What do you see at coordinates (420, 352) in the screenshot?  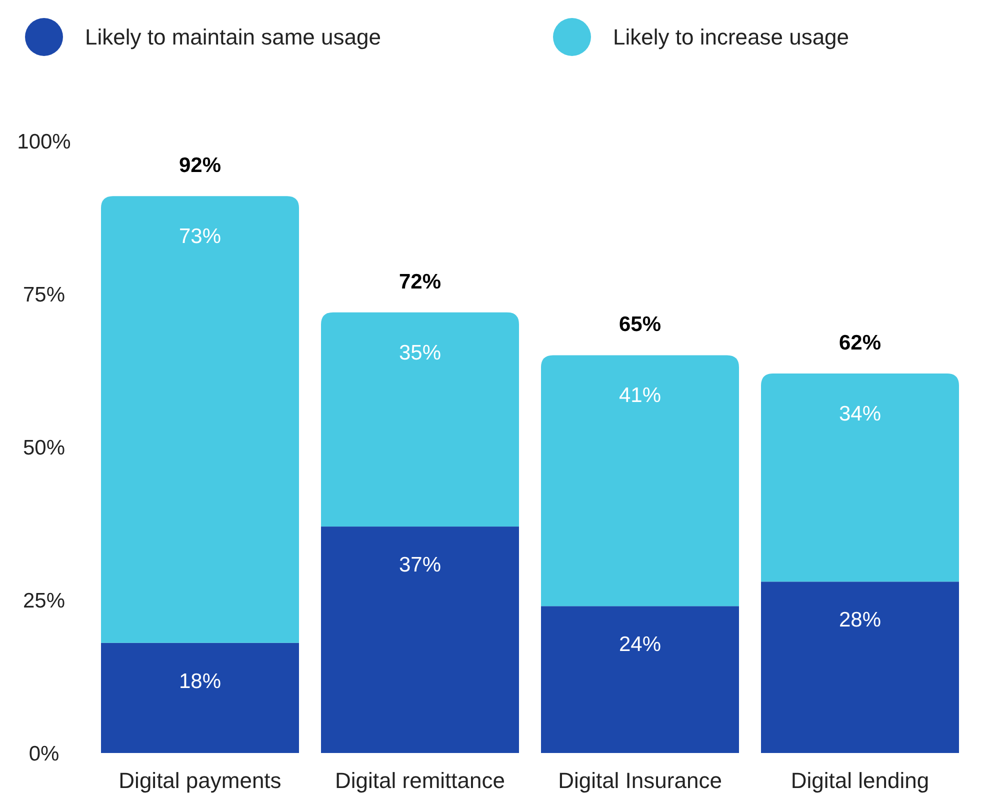 I see `data-label: 35%` at bounding box center [420, 352].